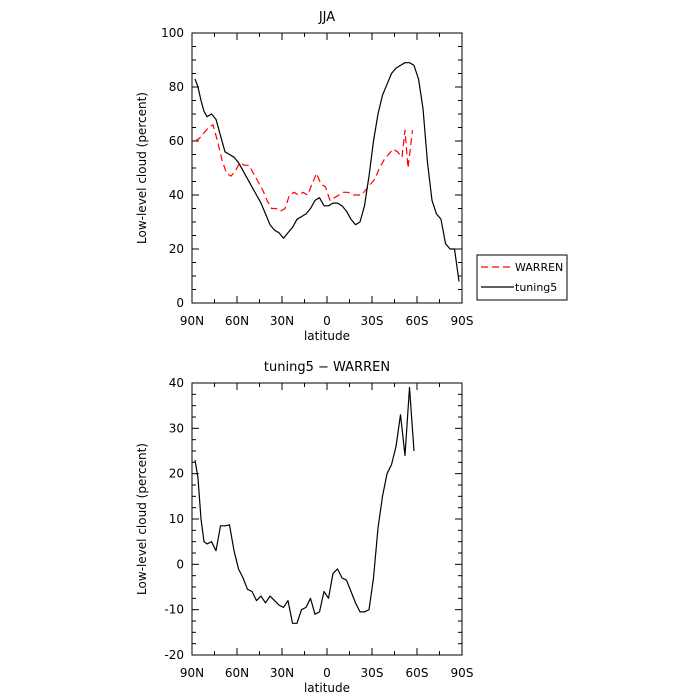 Image resolution: width=700 pixels, height=700 pixels. Describe the element at coordinates (176, 428) in the screenshot. I see `y-tick-label: 30` at that location.